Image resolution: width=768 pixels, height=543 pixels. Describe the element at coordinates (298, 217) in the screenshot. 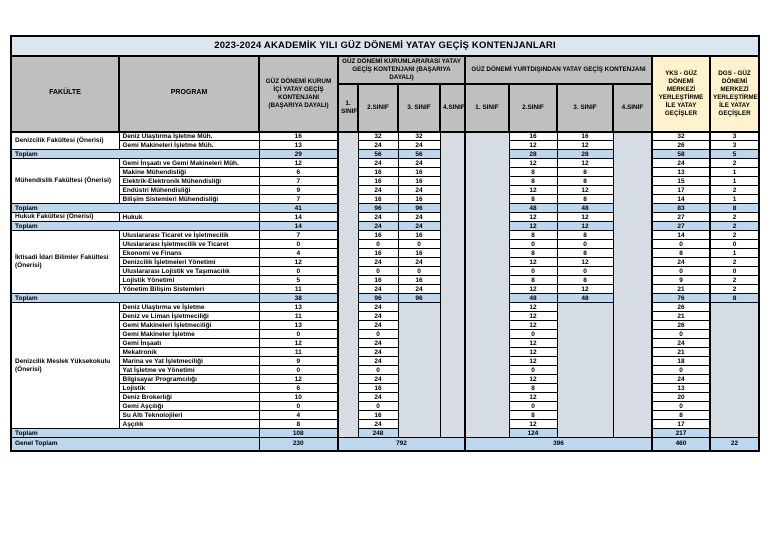

I see `kurum-ici-quota-cell: 14` at that location.